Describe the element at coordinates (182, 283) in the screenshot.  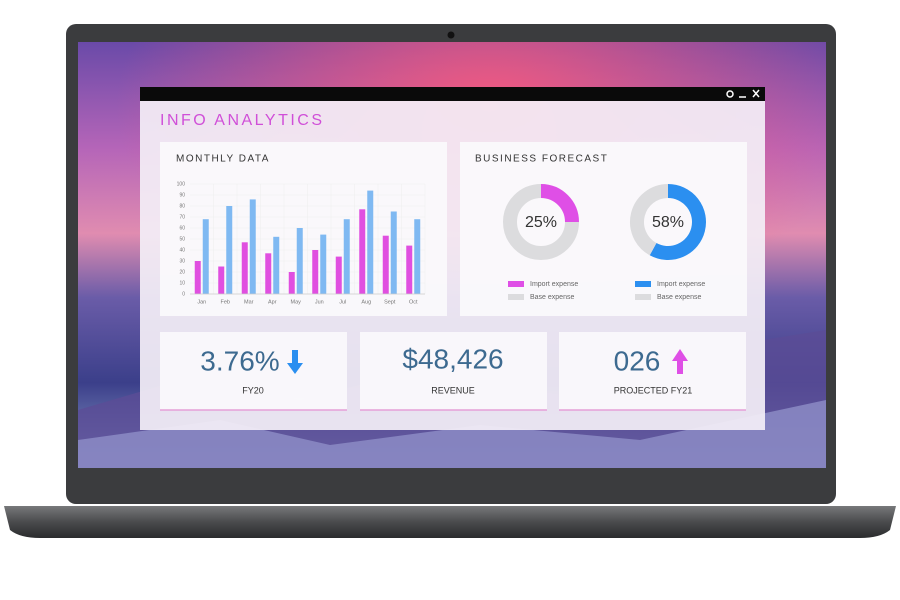
I see `y-tick-label: 10` at that location.